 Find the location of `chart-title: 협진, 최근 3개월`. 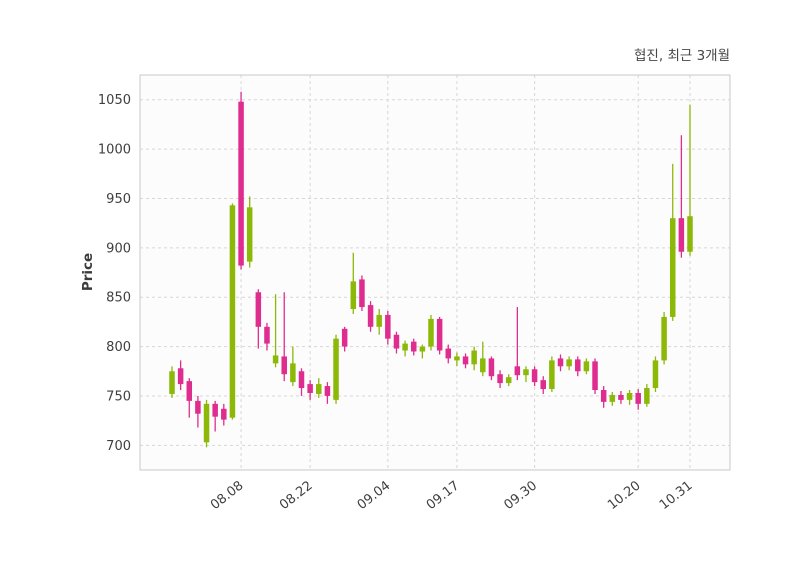

chart-title: 협진, 최근 3개월 is located at coordinates (682, 56).